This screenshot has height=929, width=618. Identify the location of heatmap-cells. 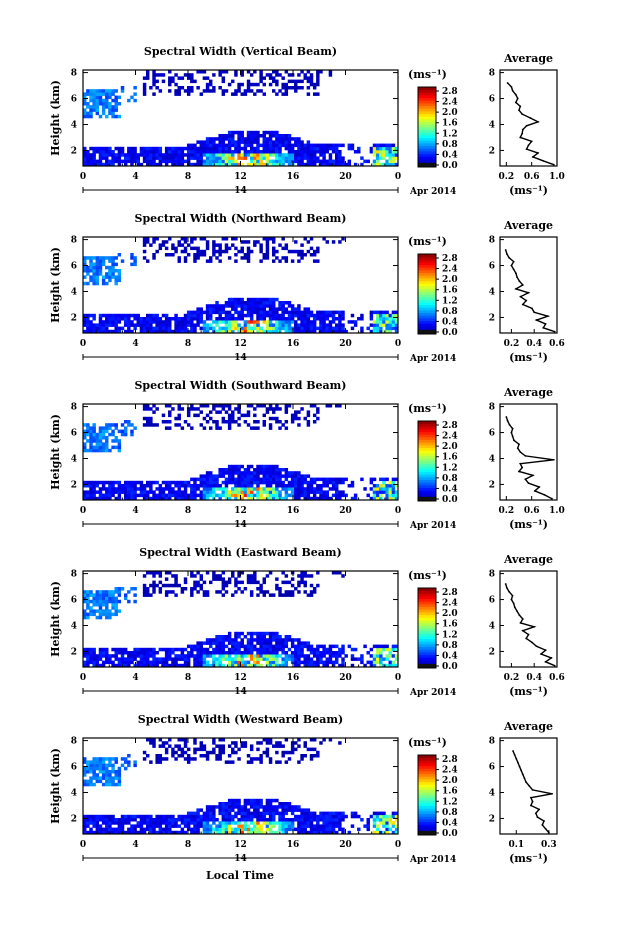
(241, 118).